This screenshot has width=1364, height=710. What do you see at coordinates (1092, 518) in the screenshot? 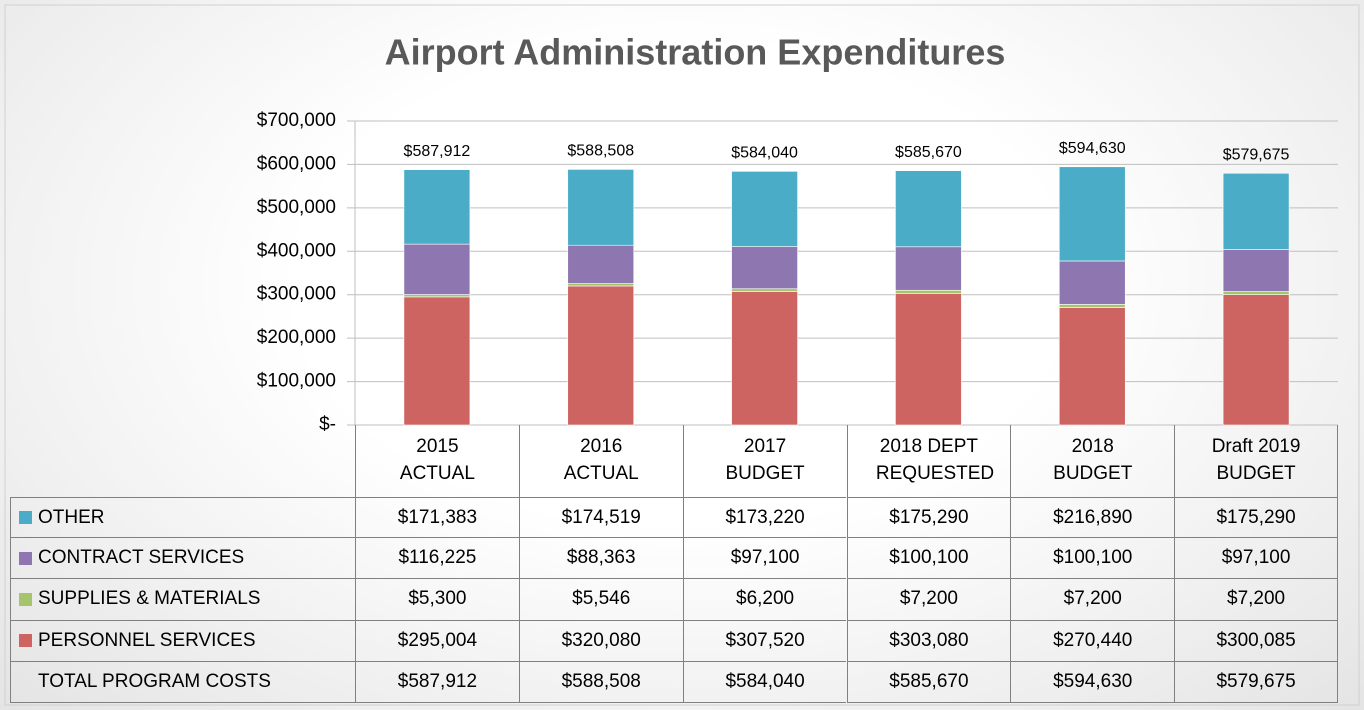
I see `table-cell: $216,890` at bounding box center [1092, 518].